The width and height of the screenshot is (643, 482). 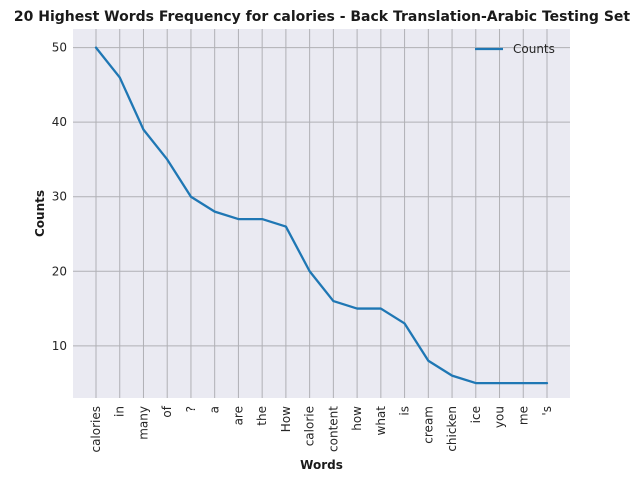 I want to click on y-tick-label: 30, so click(x=59, y=197).